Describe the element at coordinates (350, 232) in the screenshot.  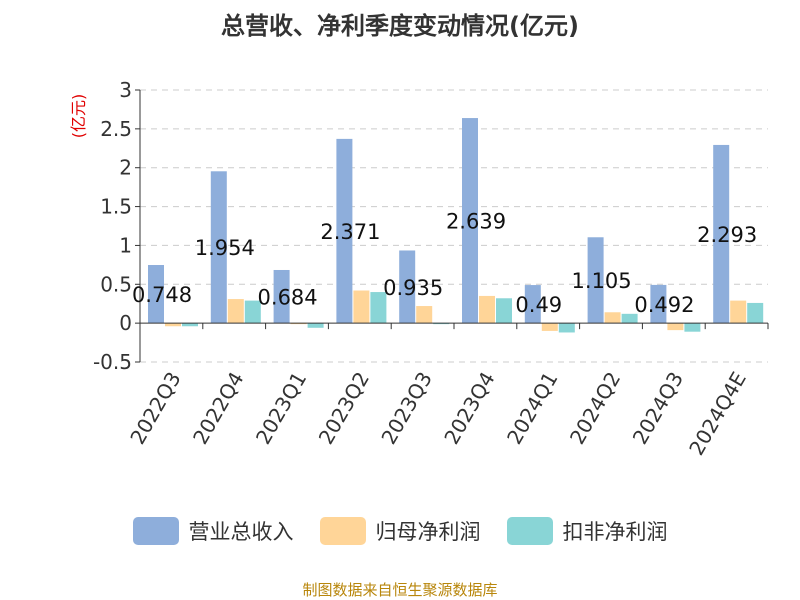
I see `data-label: 2.371` at that location.